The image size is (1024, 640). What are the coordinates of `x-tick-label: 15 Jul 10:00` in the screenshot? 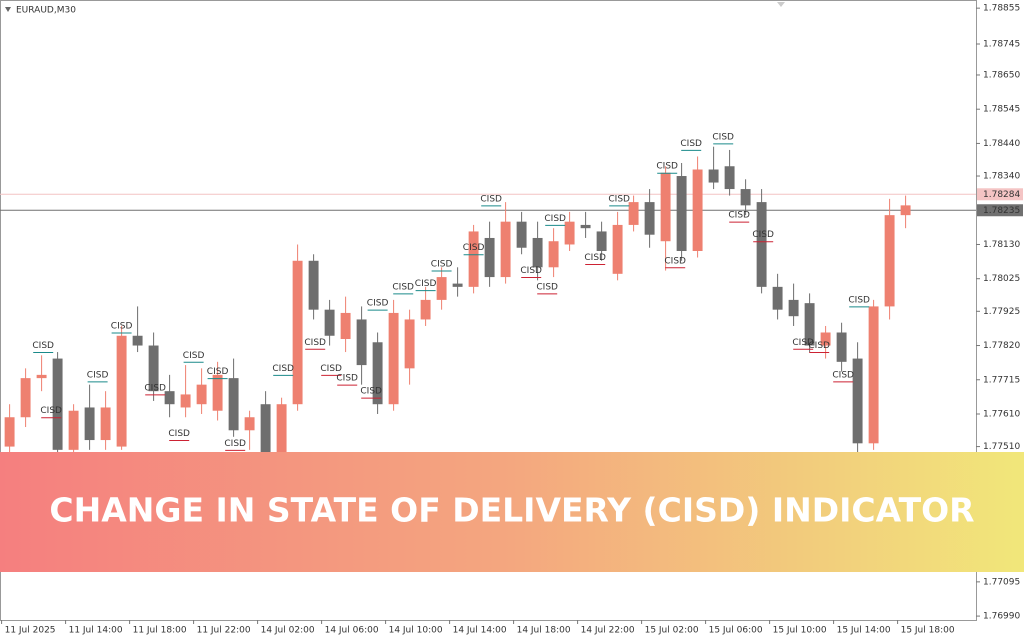 It's located at (800, 631).